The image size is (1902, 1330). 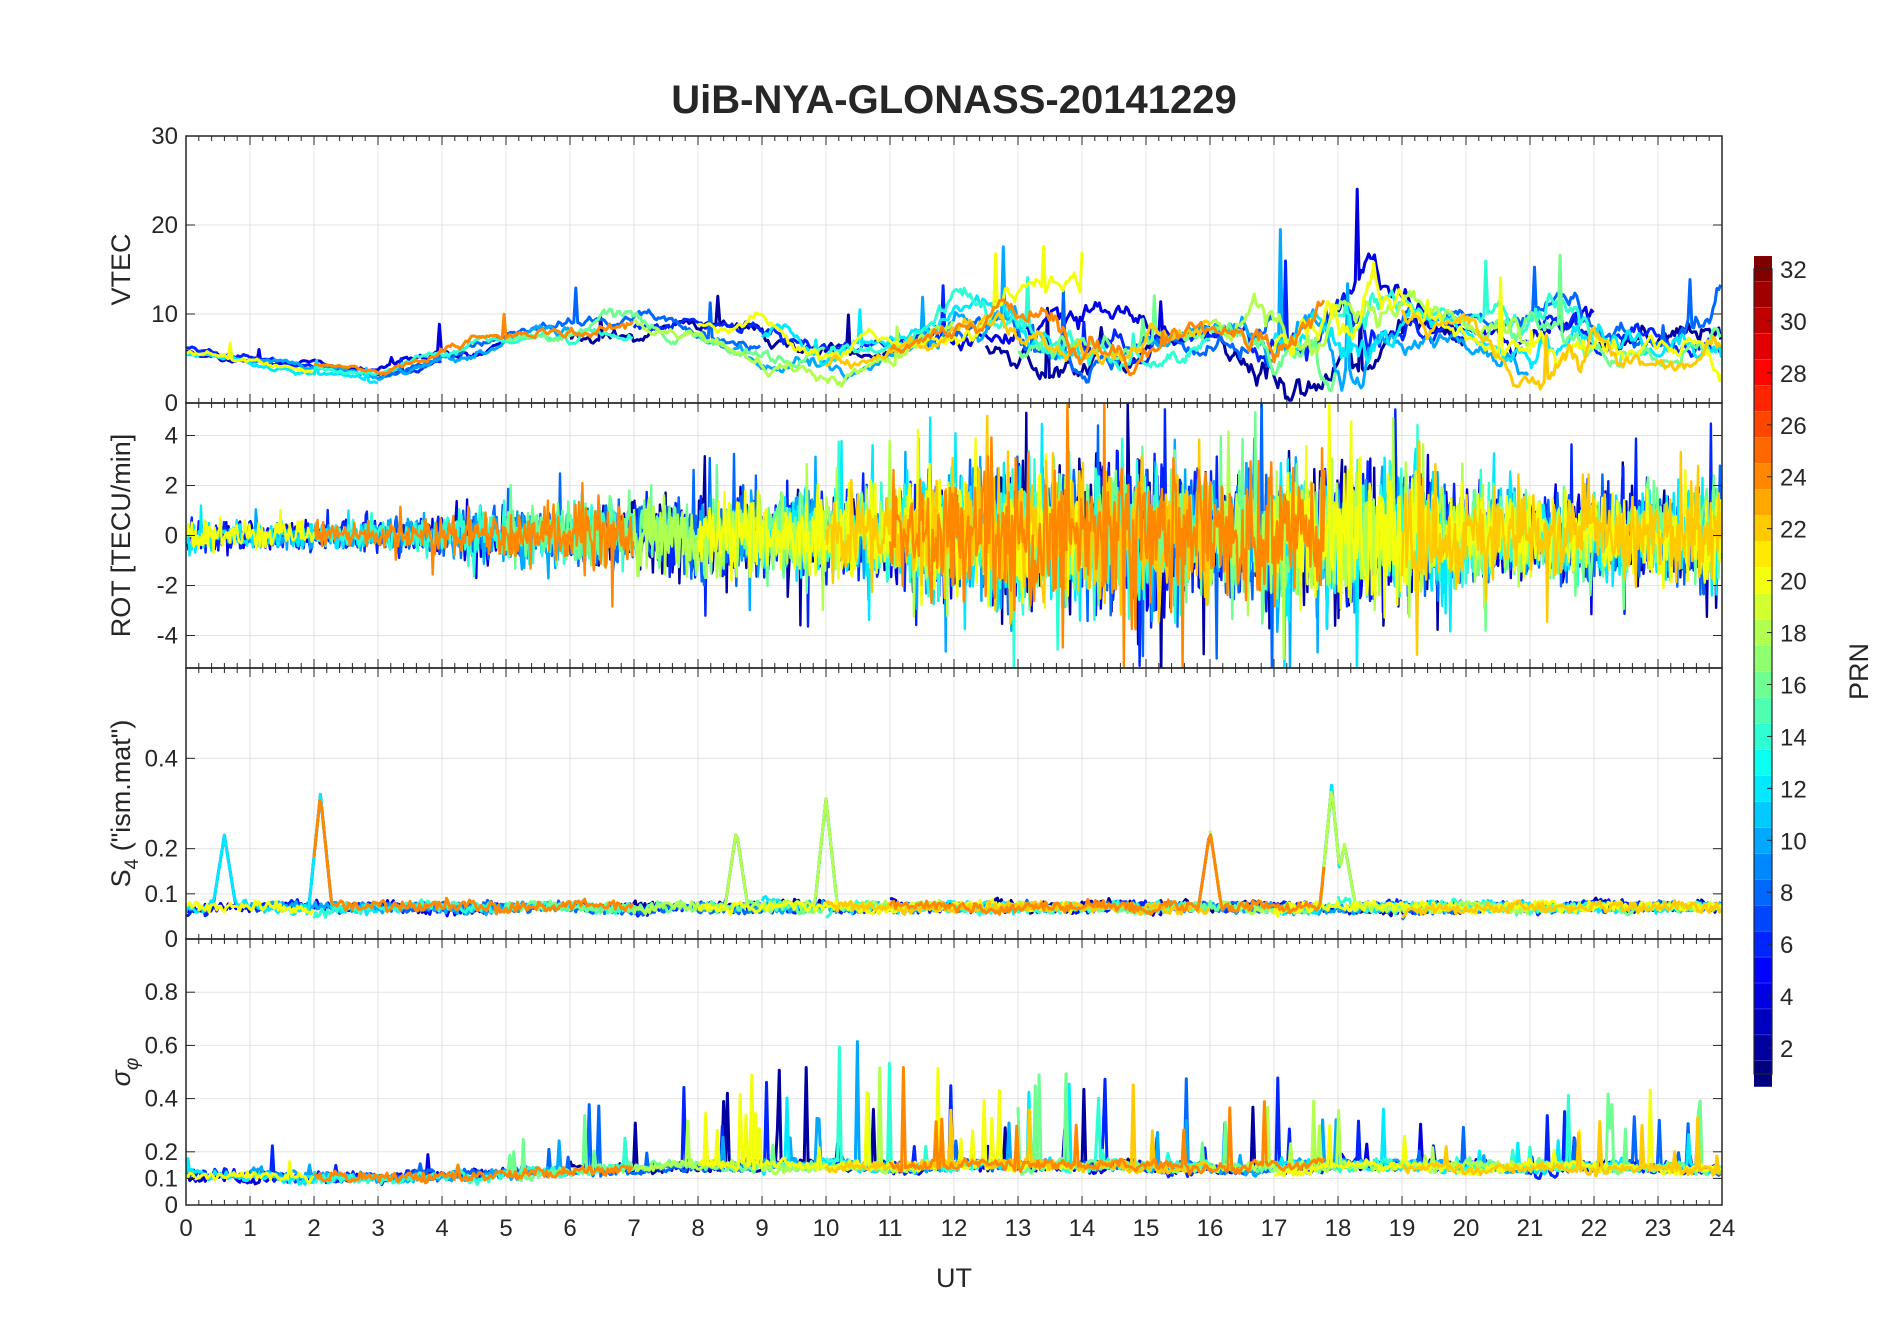 I want to click on x-tick-label: 15, so click(x=1146, y=1228).